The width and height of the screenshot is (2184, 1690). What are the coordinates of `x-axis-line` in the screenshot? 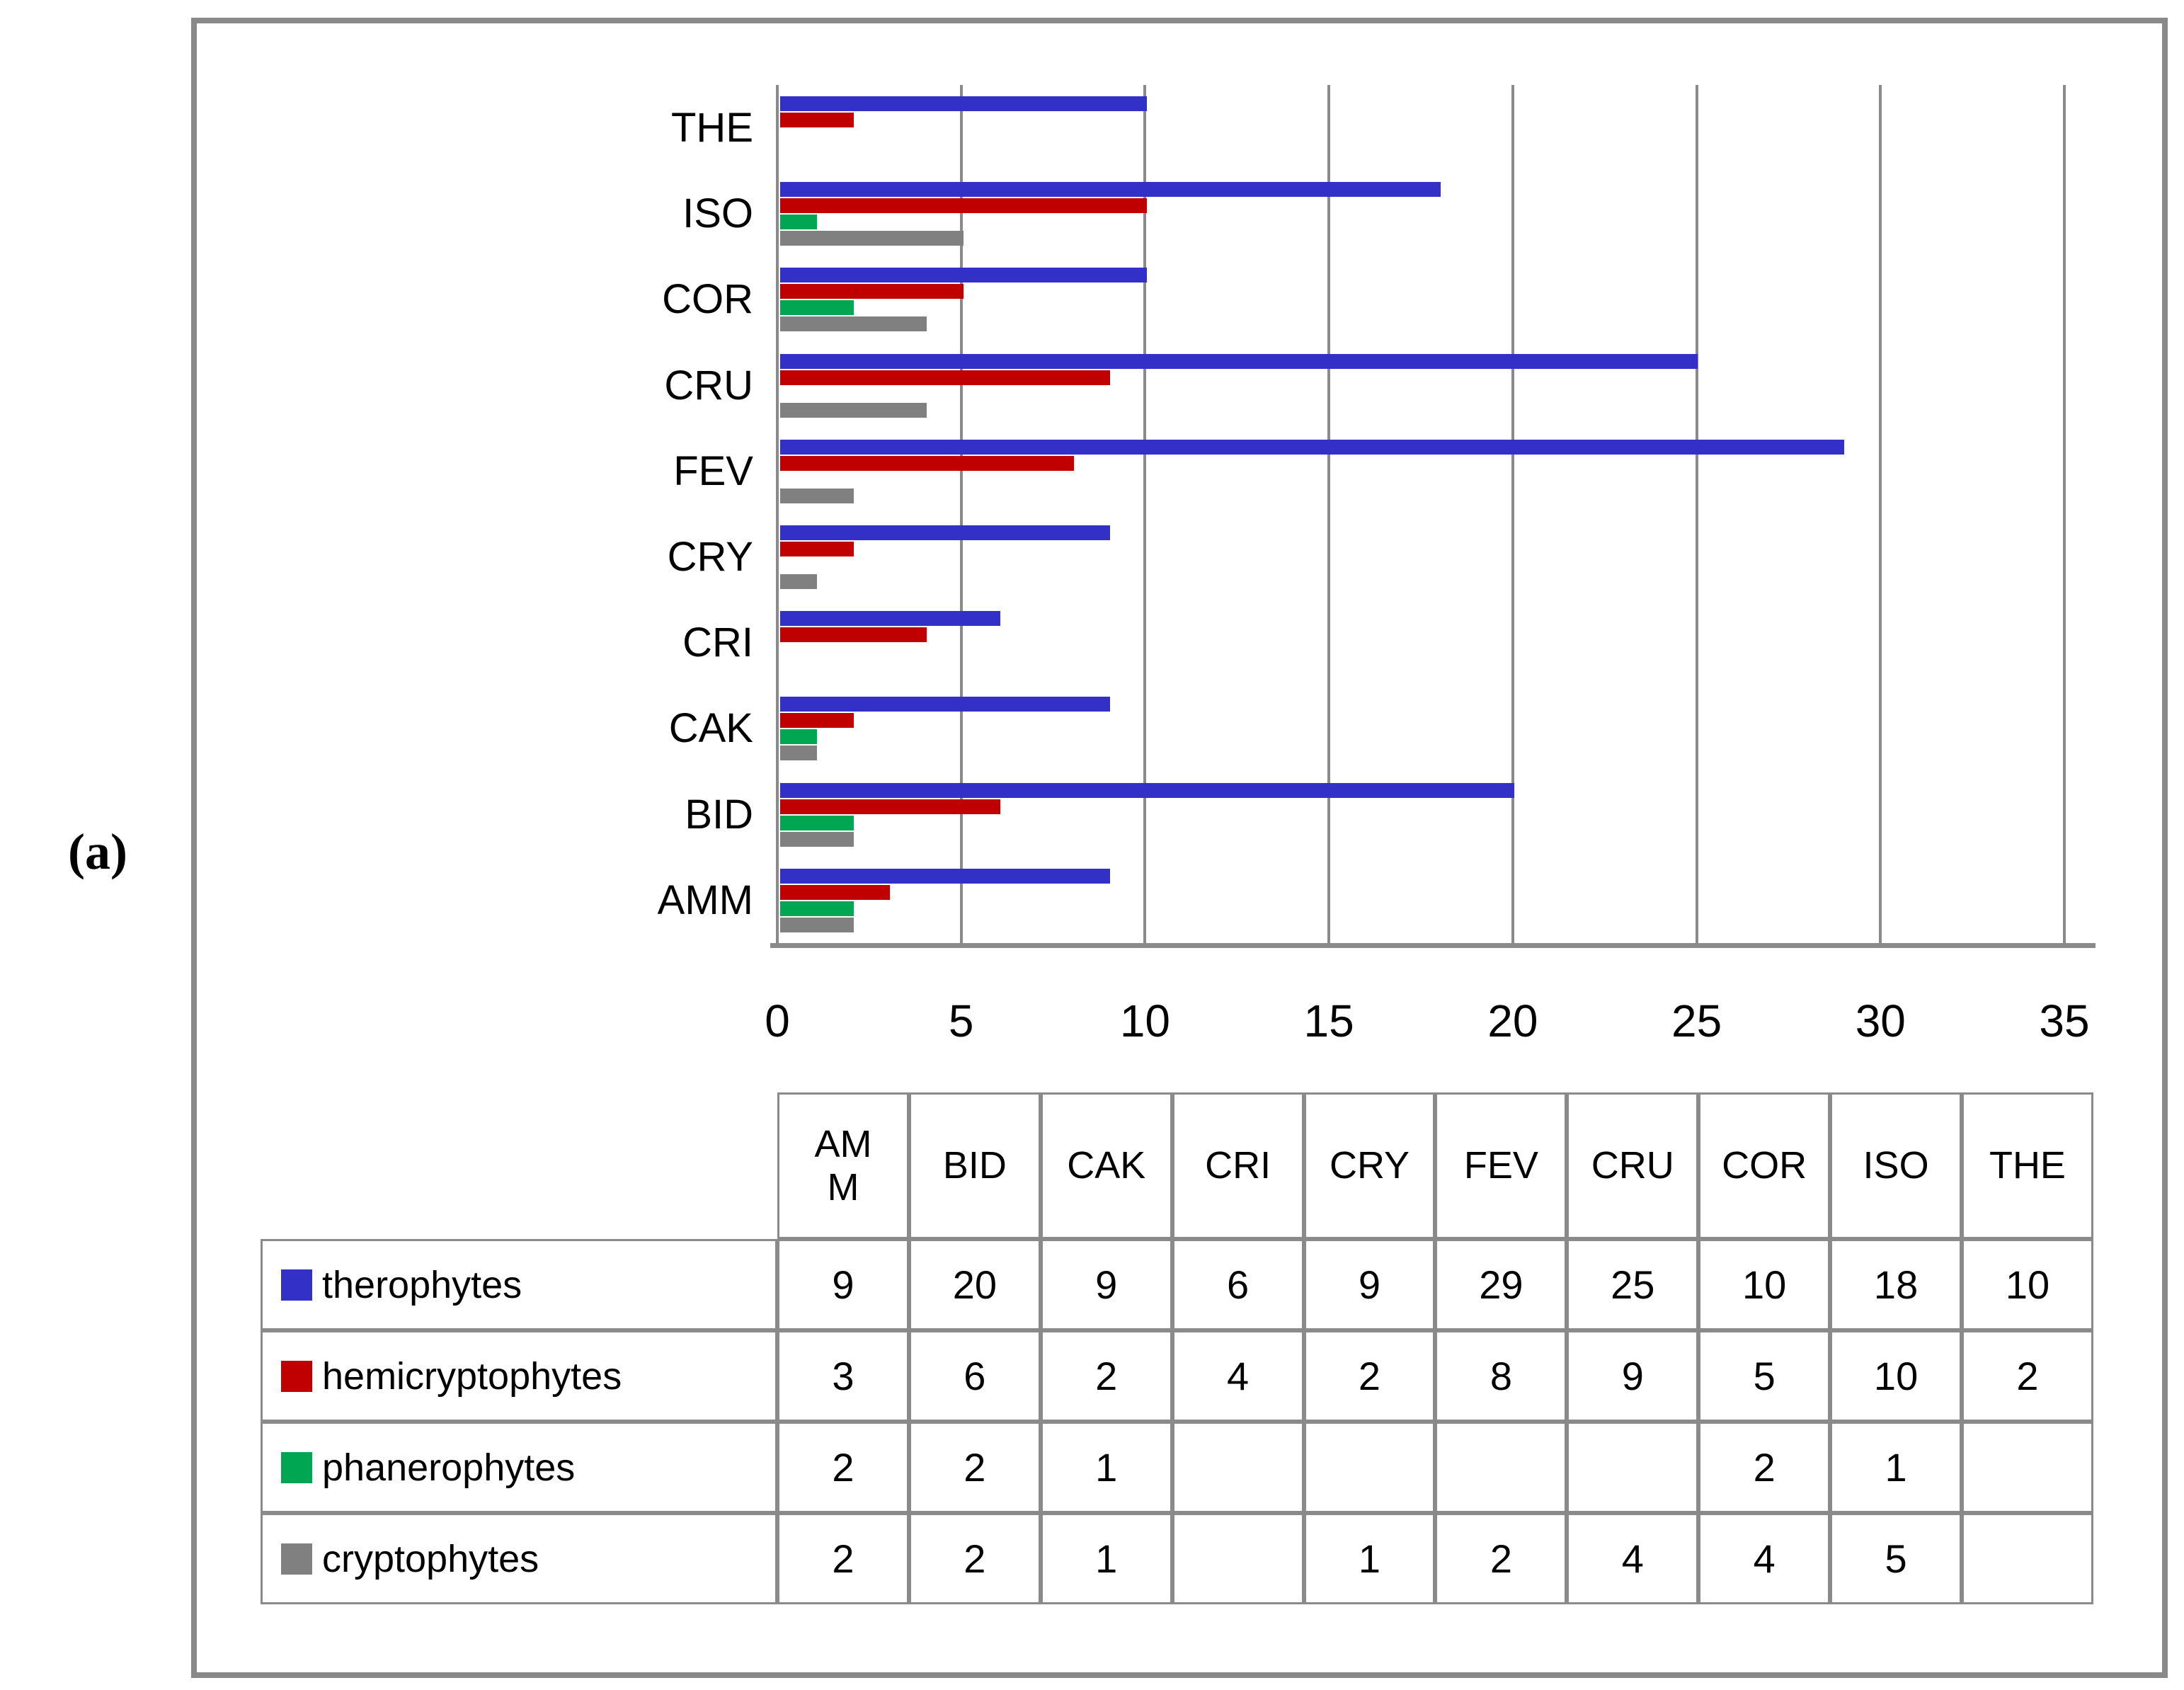 It's located at (1433, 945).